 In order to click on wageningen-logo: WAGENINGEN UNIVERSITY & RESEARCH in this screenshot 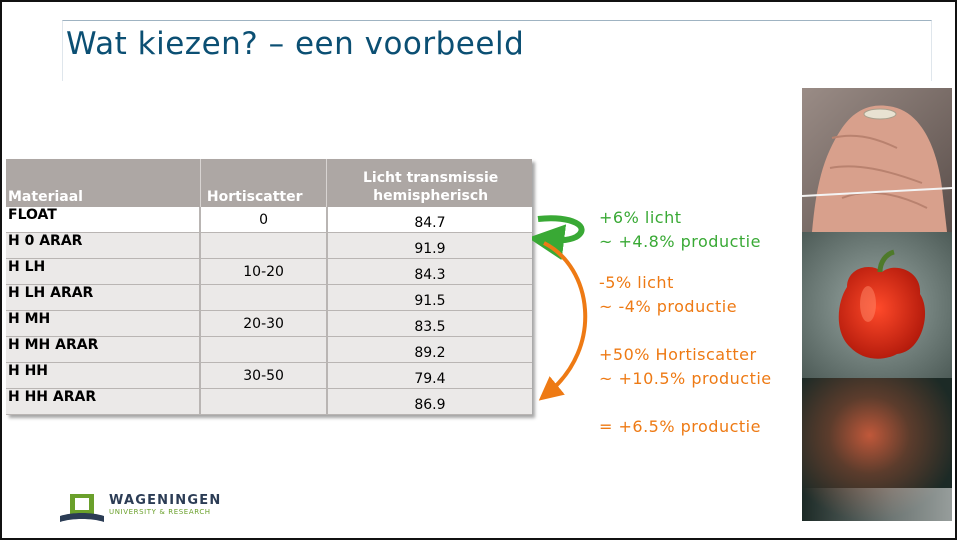, I will do `click(145, 508)`.